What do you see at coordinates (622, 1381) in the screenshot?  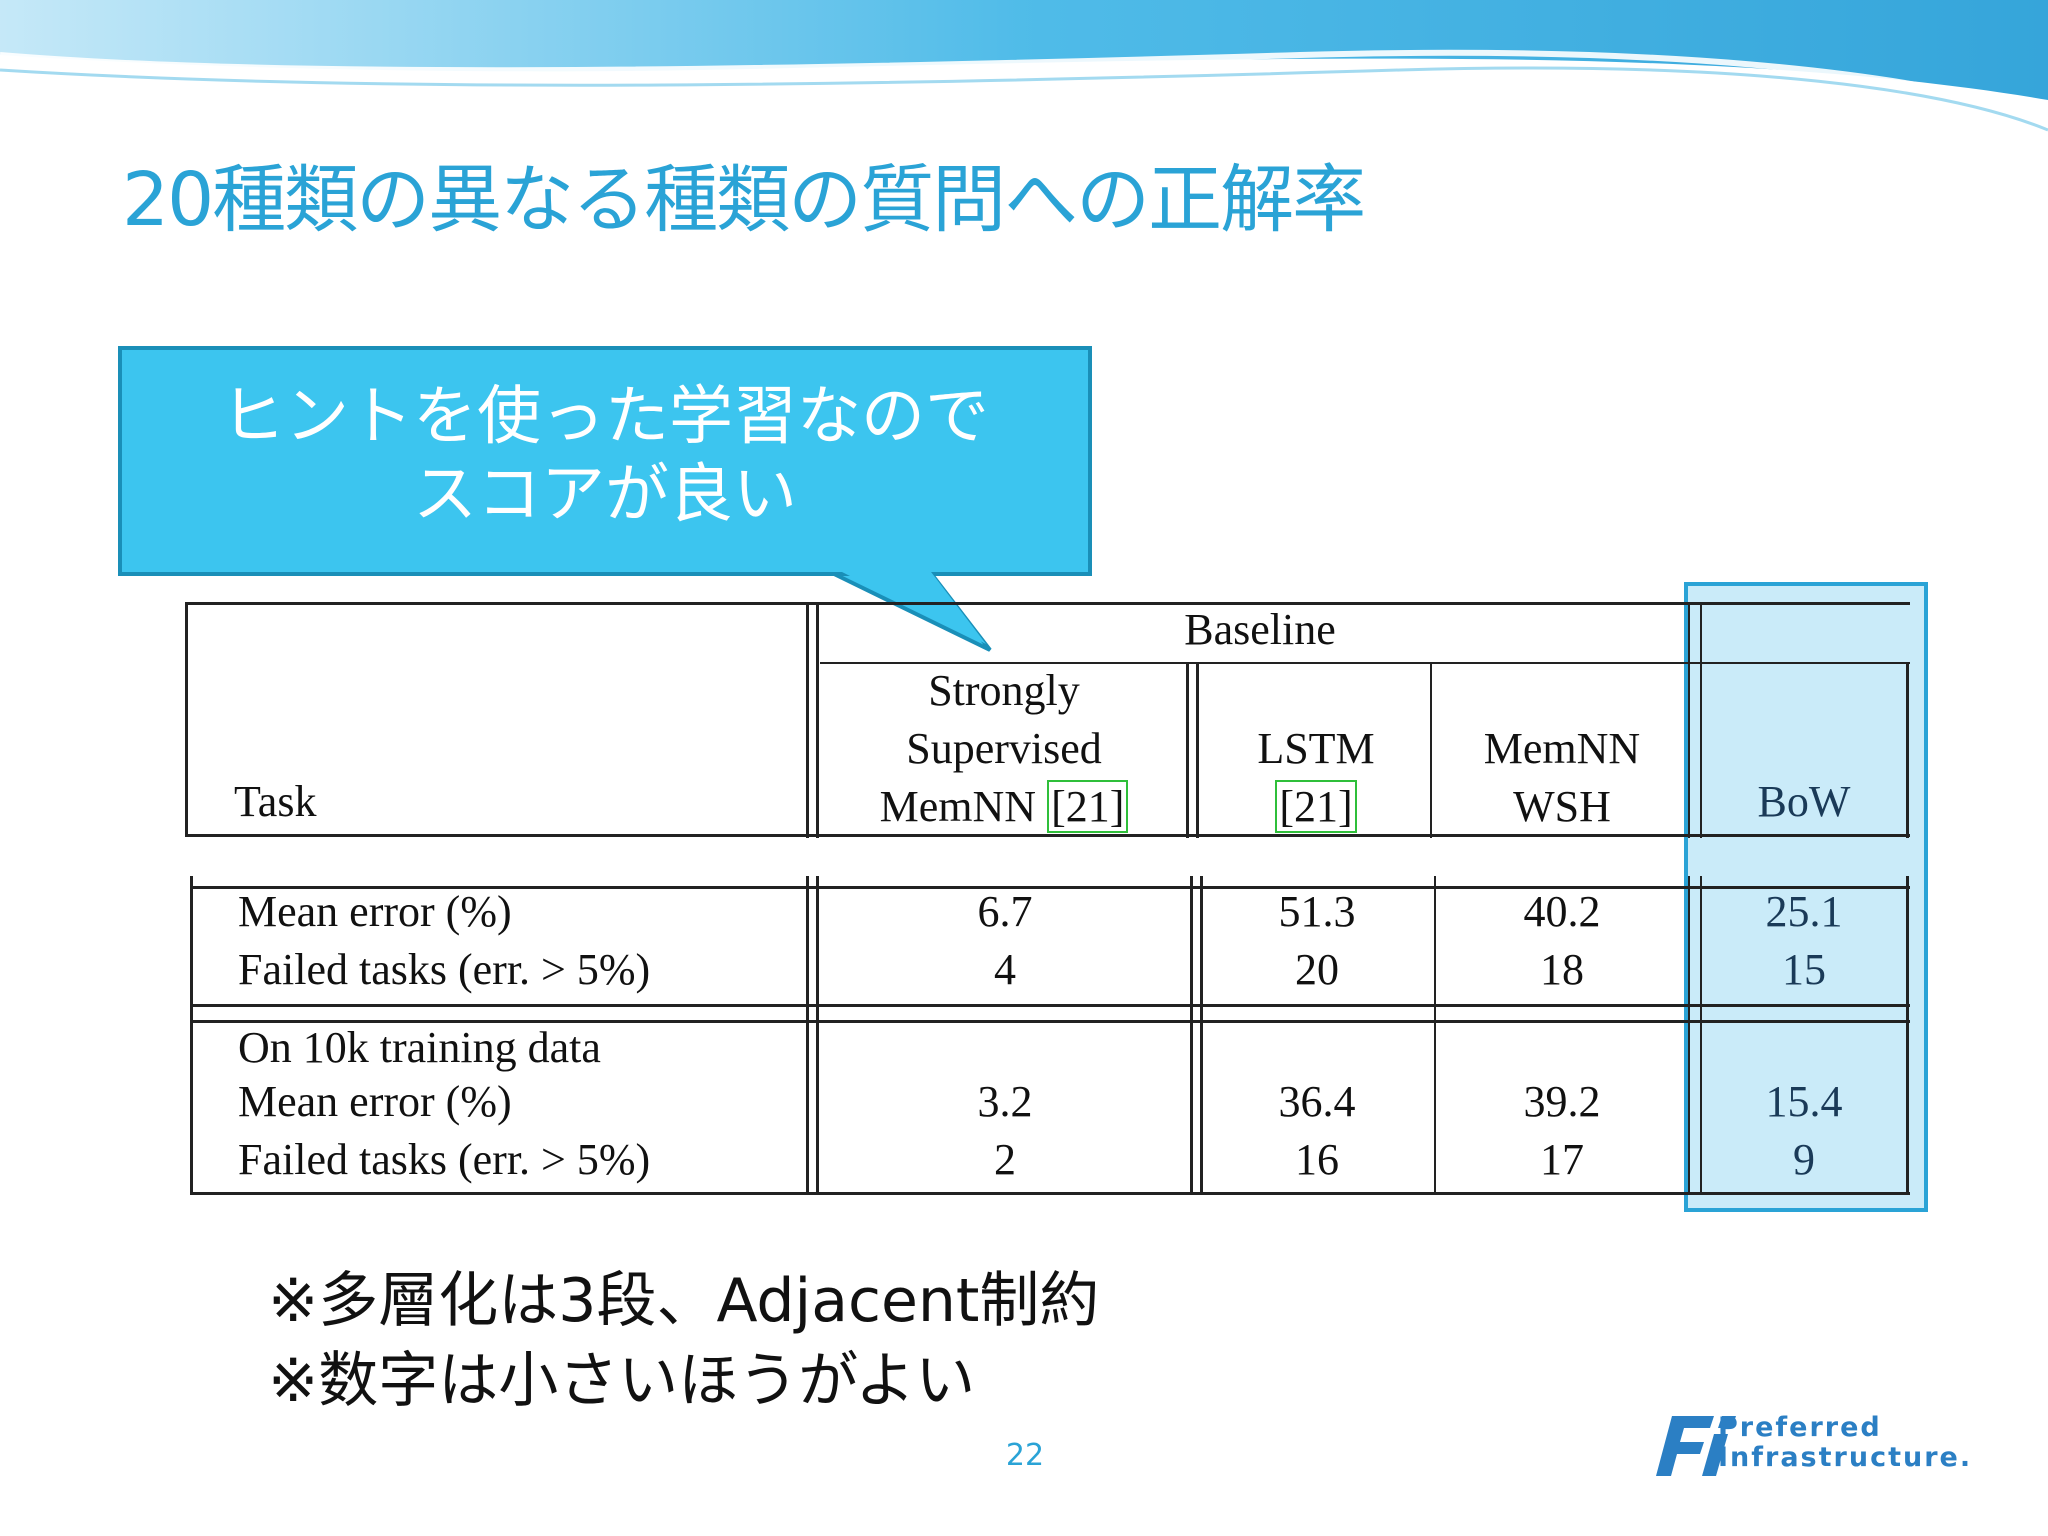 I see `footnote-smaller-better: ※数字は小さいほうがよい` at bounding box center [622, 1381].